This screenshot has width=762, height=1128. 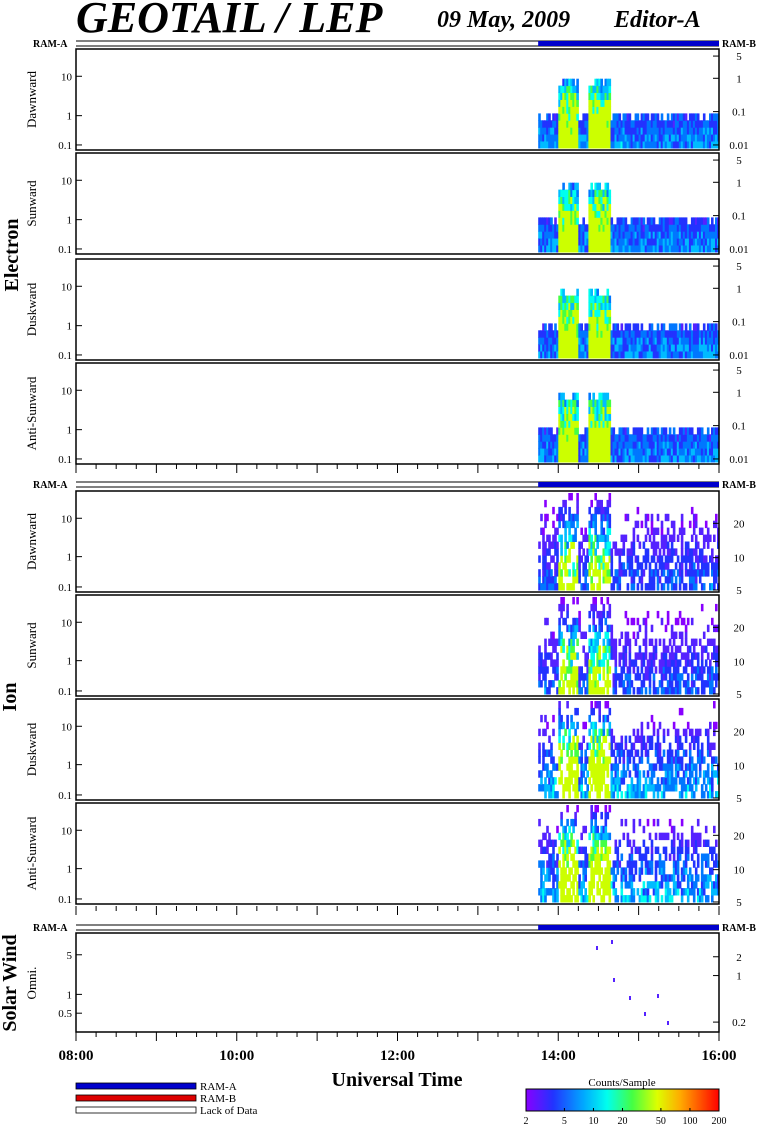 What do you see at coordinates (397, 99) in the screenshot?
I see `panel-border` at bounding box center [397, 99].